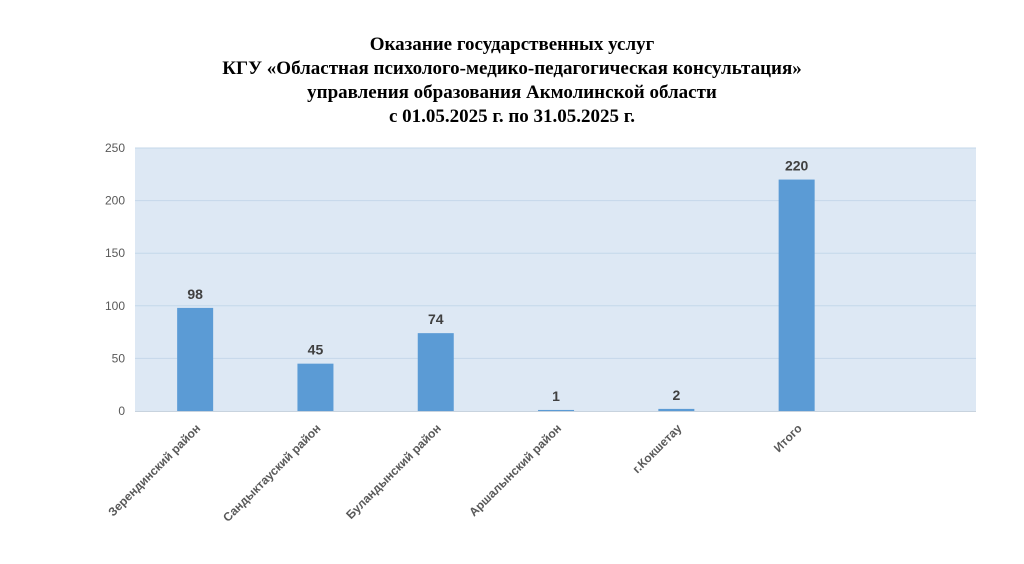  Describe the element at coordinates (119, 358) in the screenshot. I see `y-tick-label: 50` at that location.